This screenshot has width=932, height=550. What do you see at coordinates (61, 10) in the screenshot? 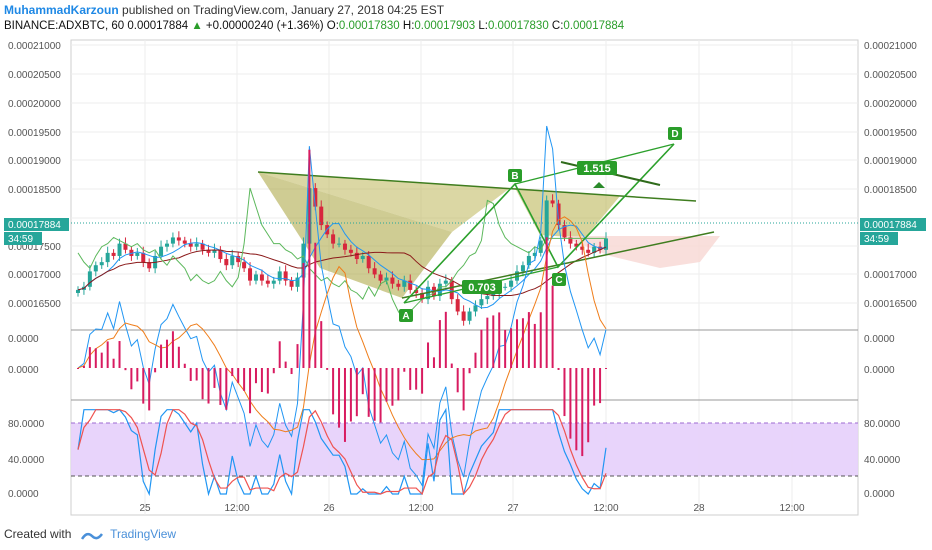
I see `author-link: MuhammadKarzoun` at bounding box center [61, 10].